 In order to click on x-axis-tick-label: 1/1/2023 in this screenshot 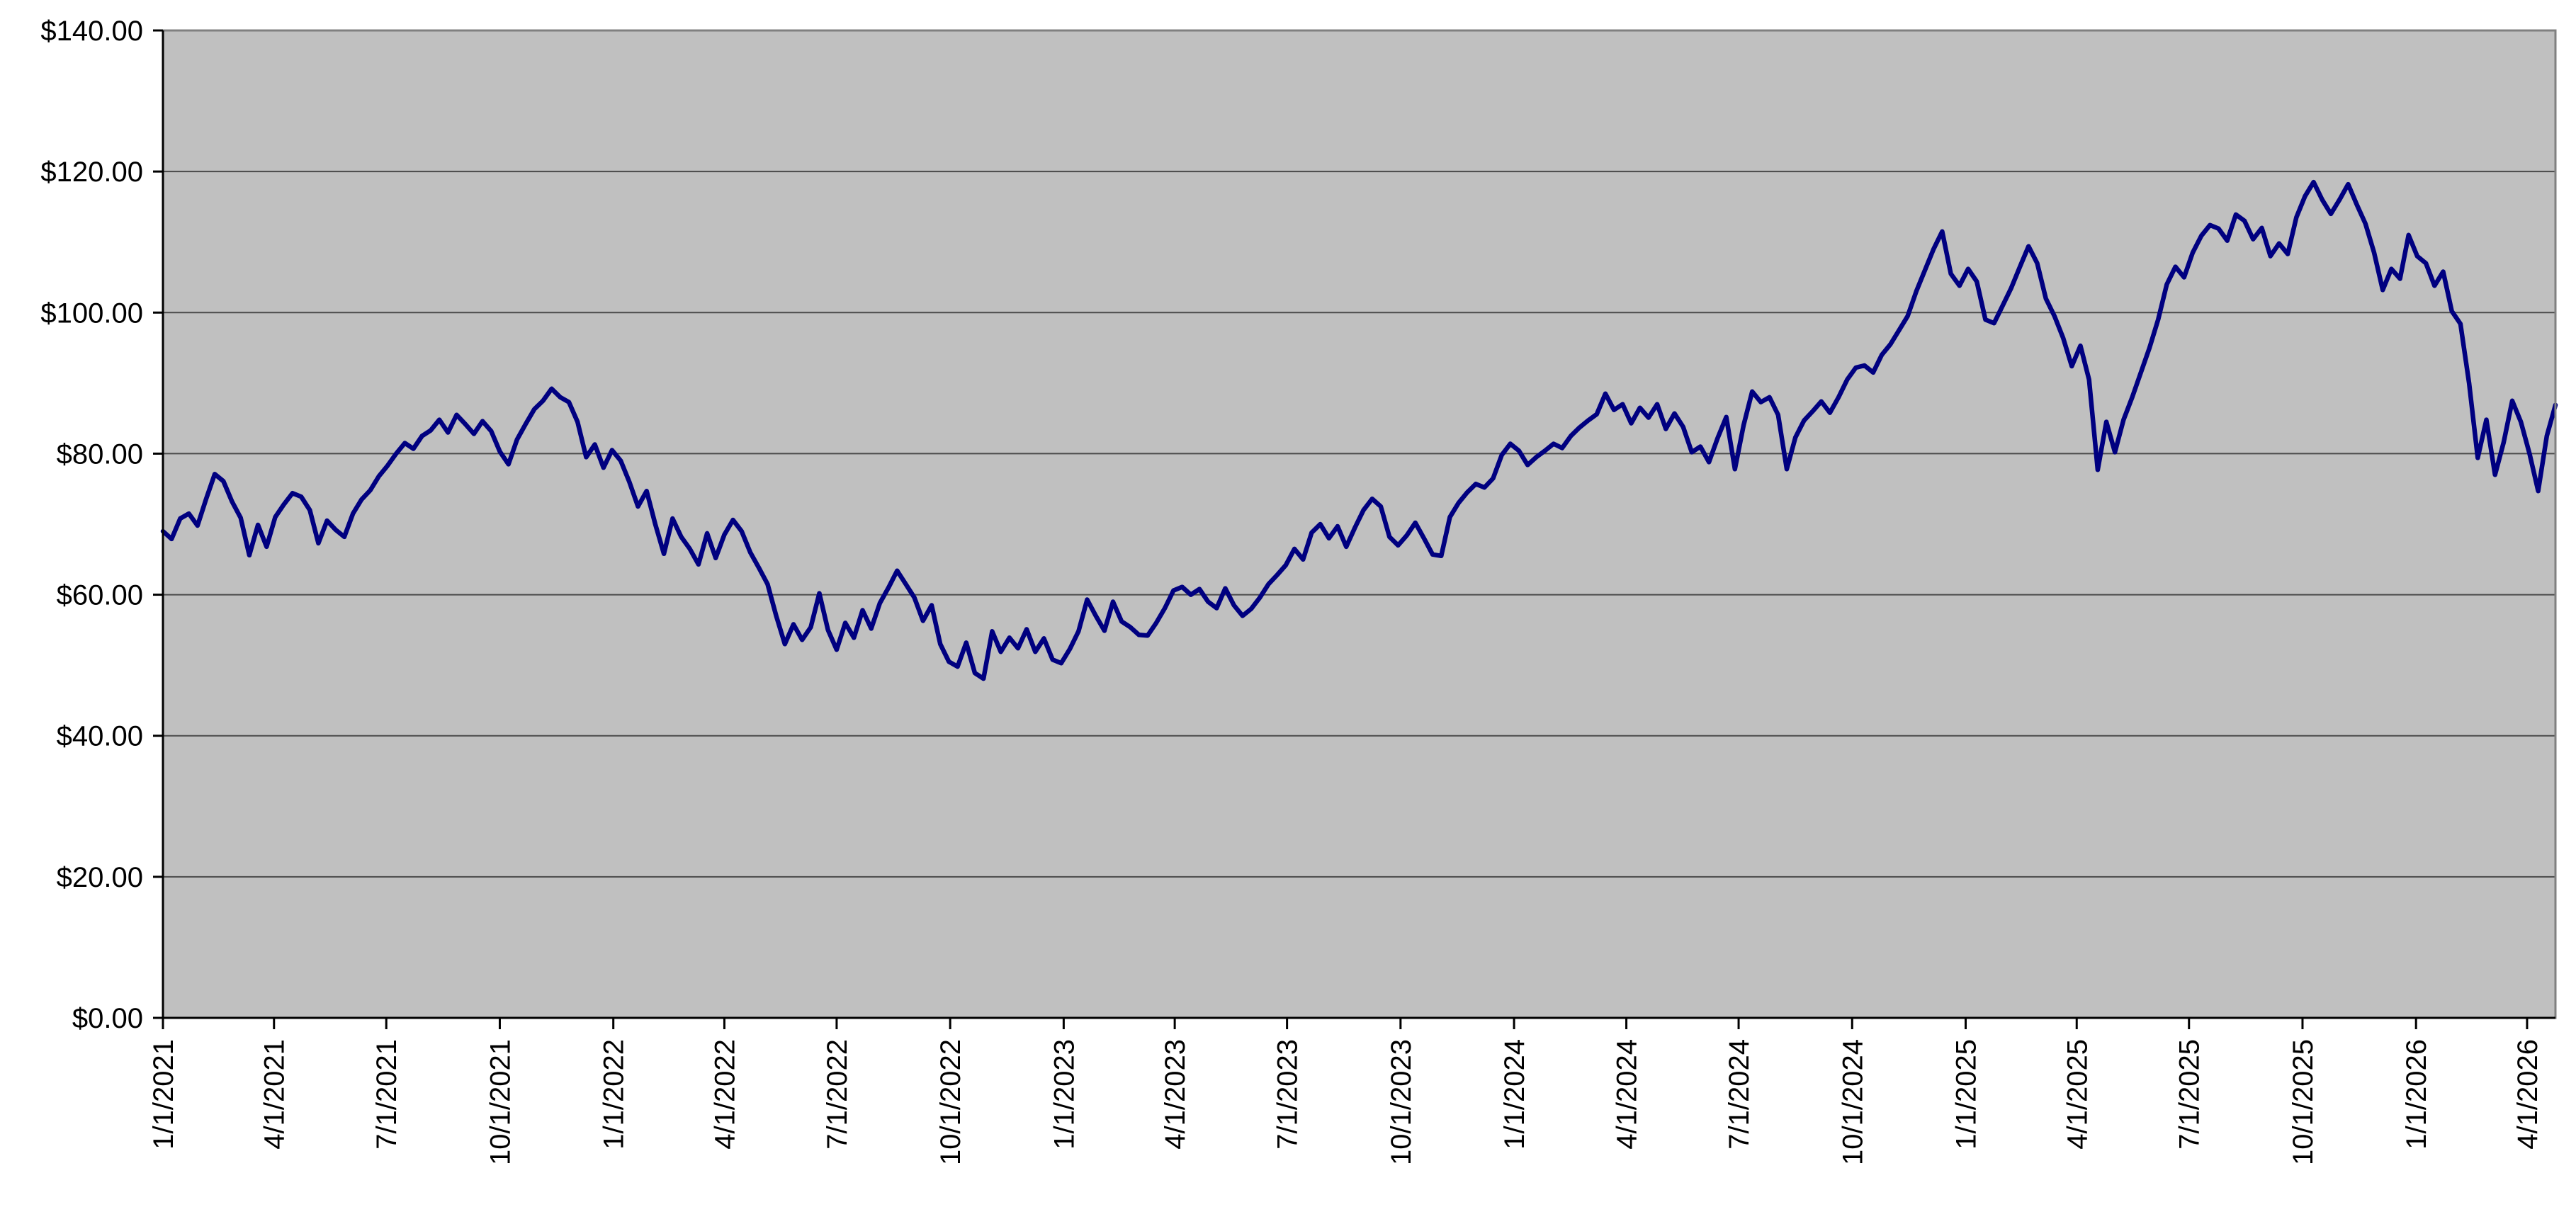, I will do `click(1064, 1094)`.